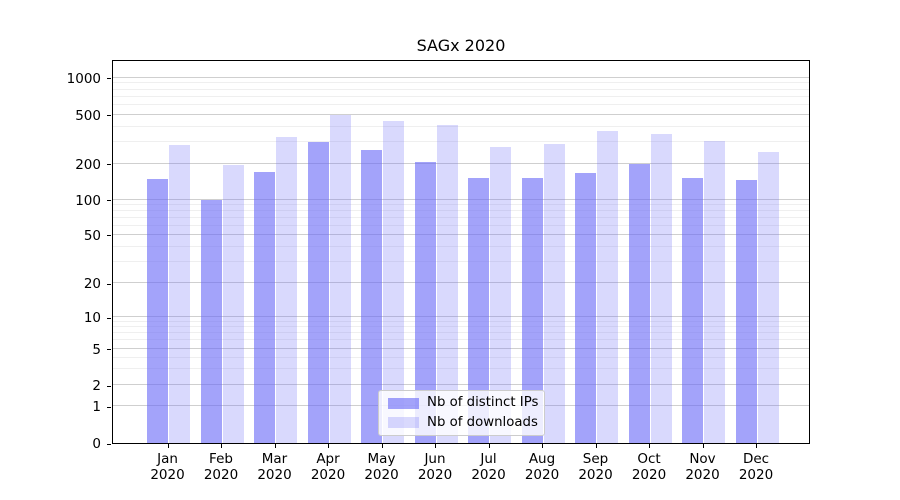 The width and height of the screenshot is (900, 500). What do you see at coordinates (264, 307) in the screenshot?
I see `bar-distinct-ips-mar` at bounding box center [264, 307].